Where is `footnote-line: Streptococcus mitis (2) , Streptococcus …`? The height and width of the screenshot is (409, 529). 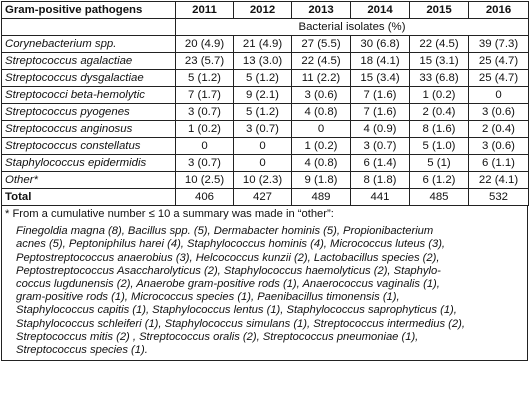 footnote-line: Streptococcus mitis (2) , Streptococcus … is located at coordinates (217, 336).